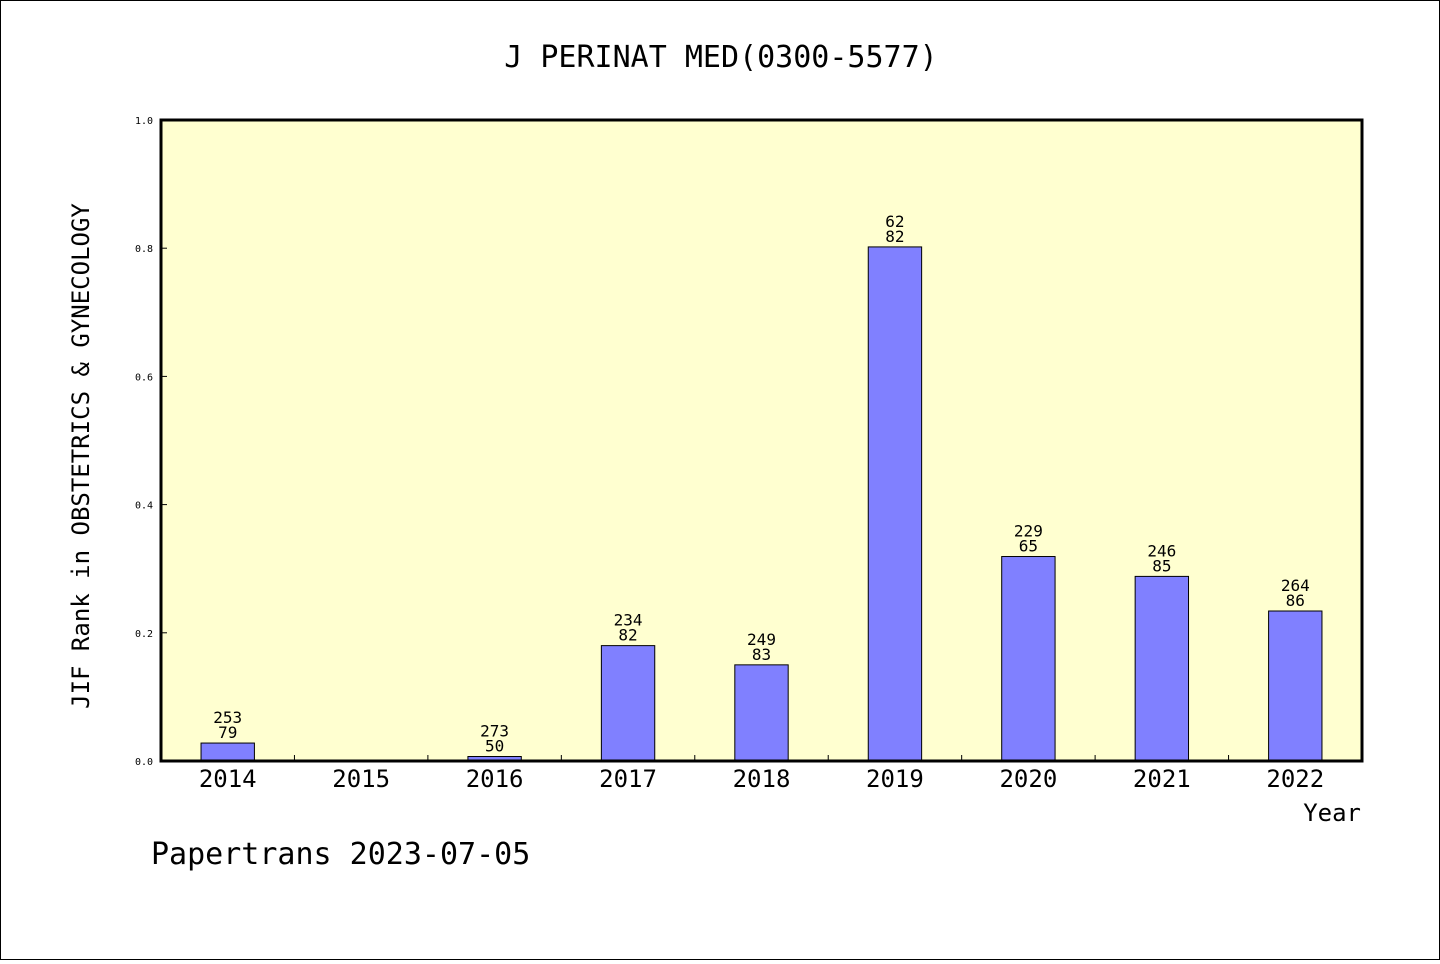  I want to click on y-tick-label: 0.4, so click(144, 506).